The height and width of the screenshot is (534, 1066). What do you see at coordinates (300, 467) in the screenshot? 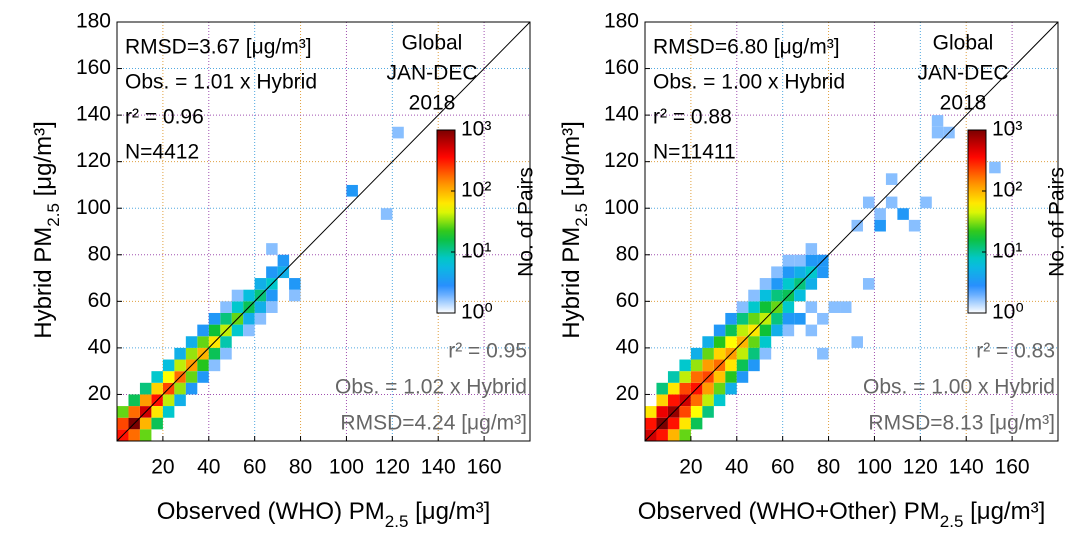
I see `x-tick-label: 80` at bounding box center [300, 467].